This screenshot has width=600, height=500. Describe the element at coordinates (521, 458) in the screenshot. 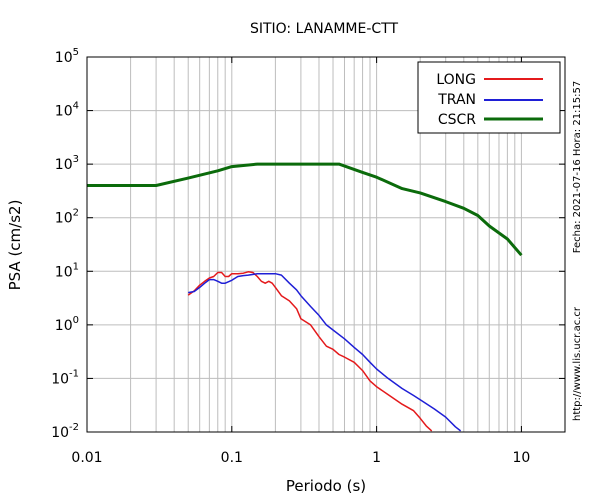

I see `x-tick-label: 10` at that location.